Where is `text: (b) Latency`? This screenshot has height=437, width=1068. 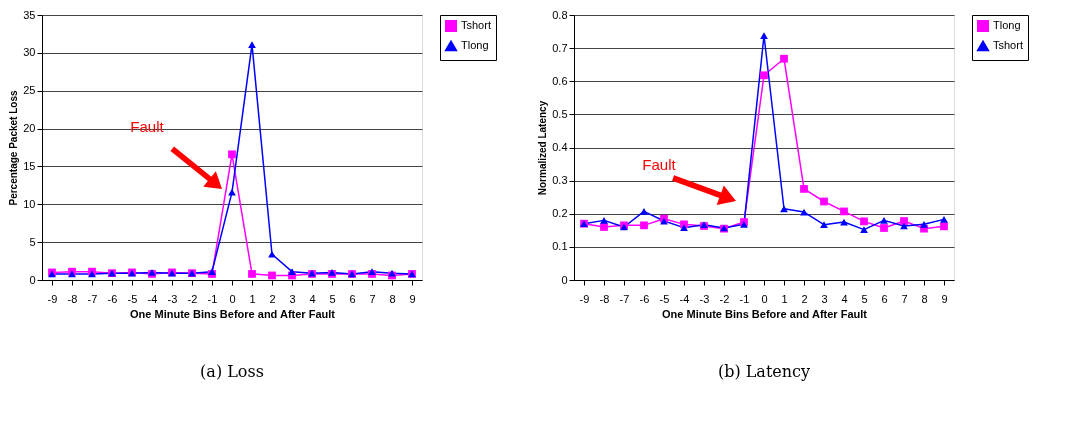 text: (b) Latency is located at coordinates (764, 371).